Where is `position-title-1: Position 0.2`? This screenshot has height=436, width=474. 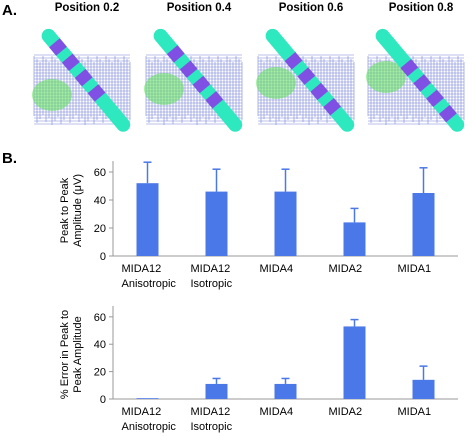
position-title-1: Position 0.2 is located at coordinates (87, 8).